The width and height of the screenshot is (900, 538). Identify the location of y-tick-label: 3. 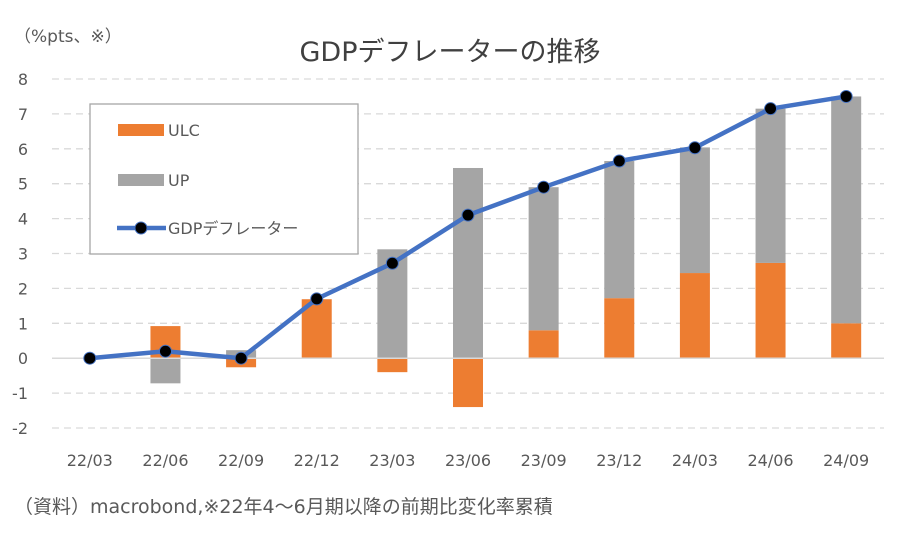
(23, 254).